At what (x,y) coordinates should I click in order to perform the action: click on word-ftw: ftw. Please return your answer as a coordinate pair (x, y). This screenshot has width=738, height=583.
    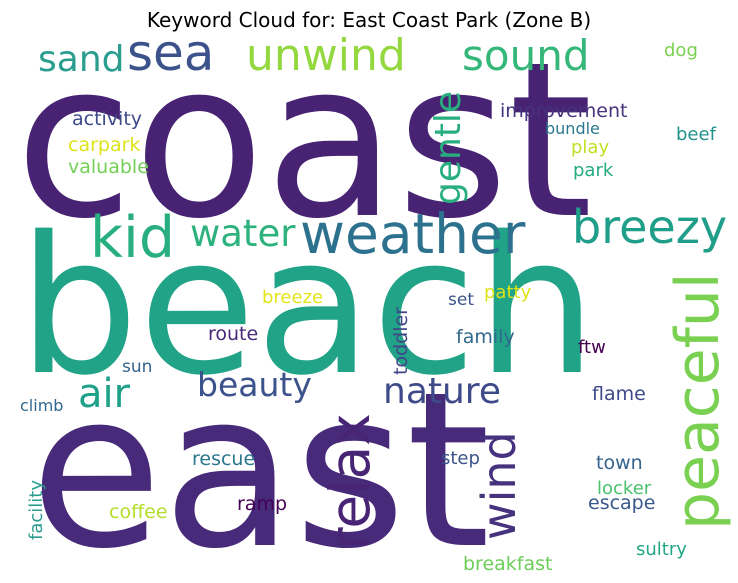
    Looking at the image, I should click on (592, 347).